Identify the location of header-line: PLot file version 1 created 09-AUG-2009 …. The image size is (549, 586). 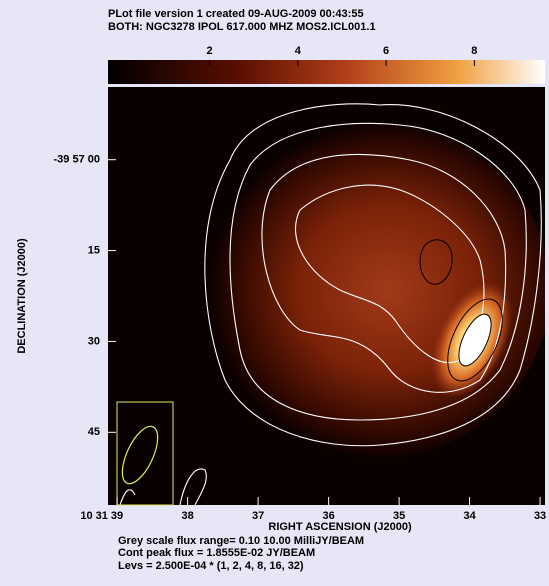
(236, 14).